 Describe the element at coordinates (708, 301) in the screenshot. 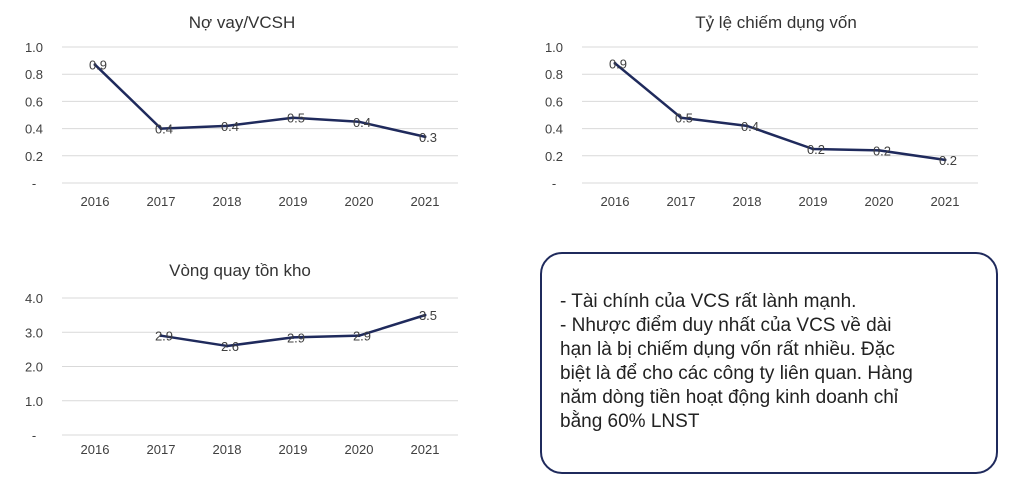

I see `note-line: - Tài chính của VCS rất lành mạnh.` at that location.